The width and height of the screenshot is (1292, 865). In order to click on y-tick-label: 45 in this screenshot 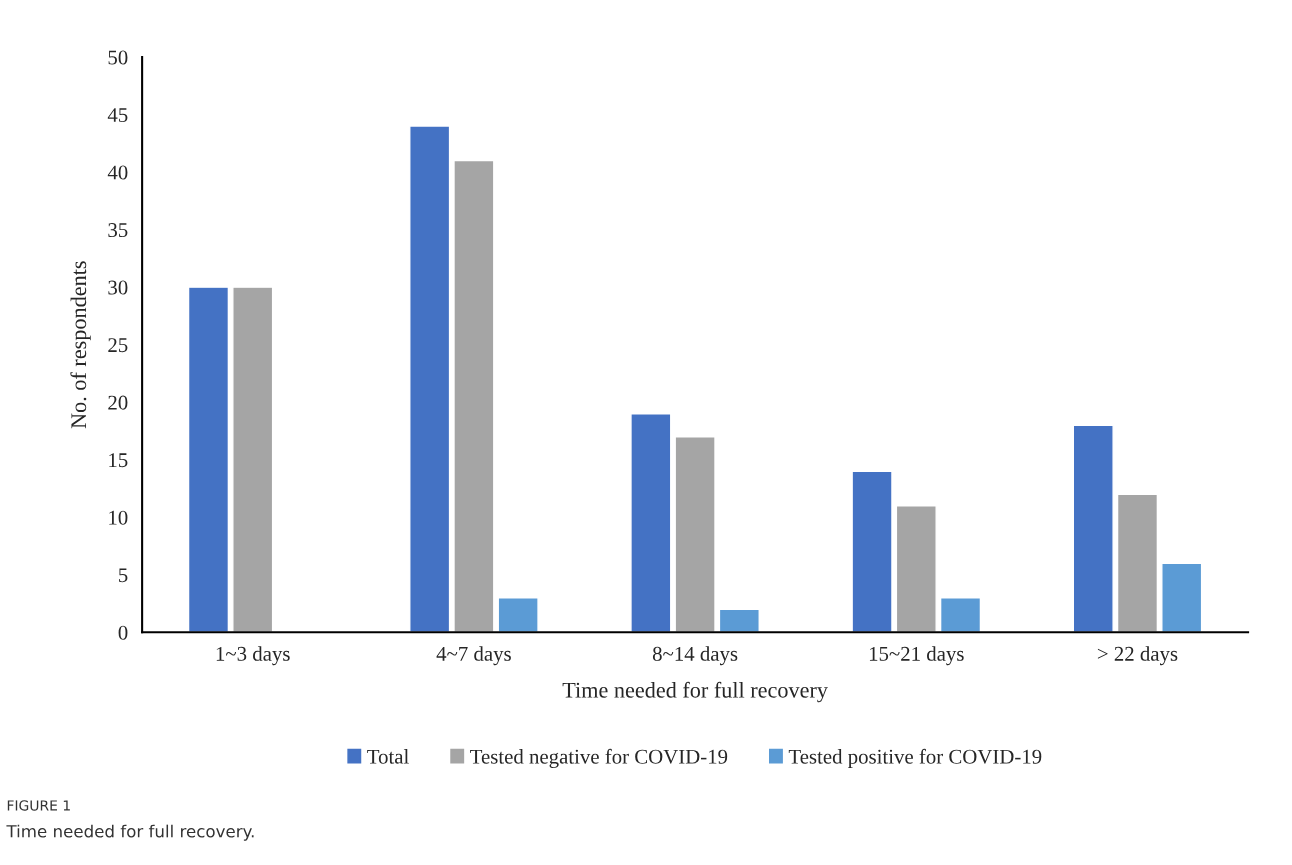, I will do `click(117, 115)`.